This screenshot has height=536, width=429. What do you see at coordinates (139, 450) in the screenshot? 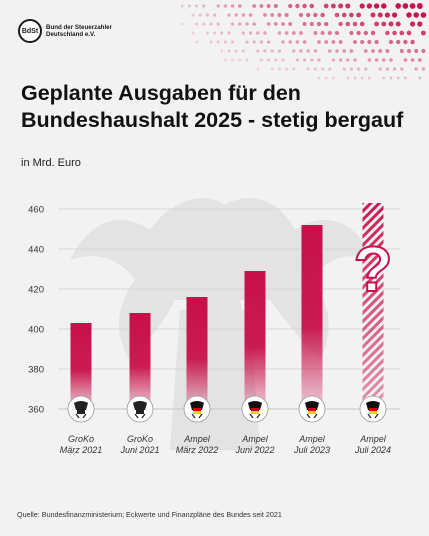
I see `x-tick-label: Juni 2021` at bounding box center [139, 450].